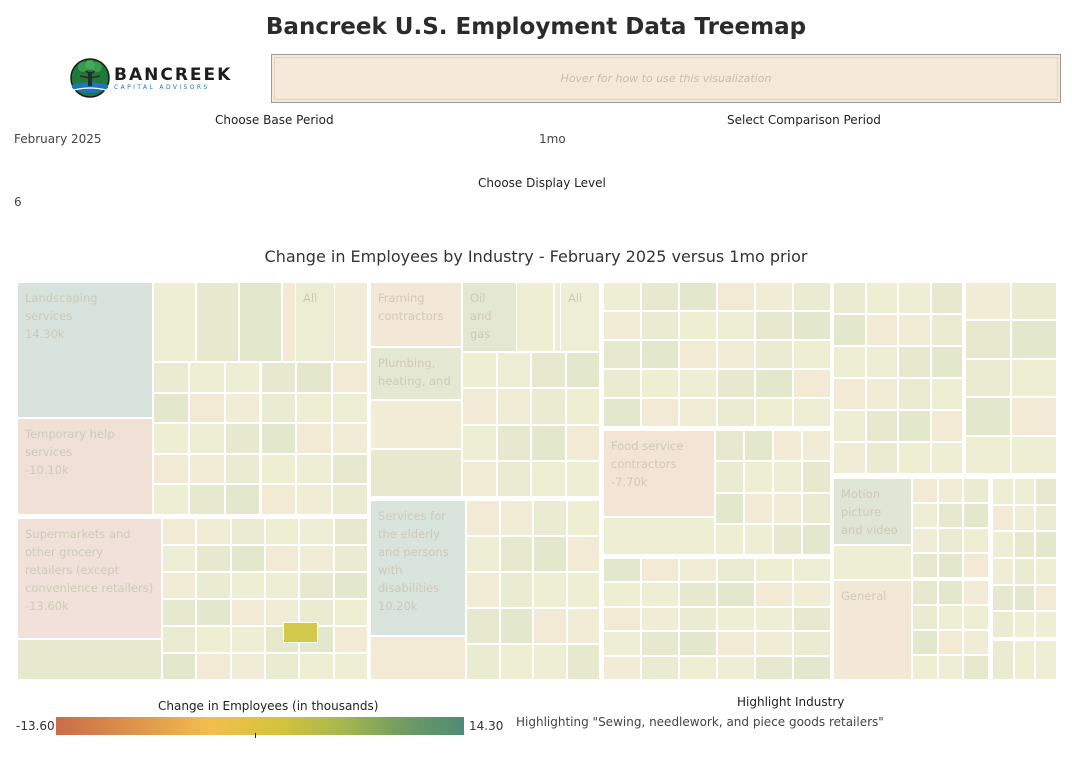 The height and width of the screenshot is (772, 1072). Describe the element at coordinates (872, 630) in the screenshot. I see `treemap-labeled-cell: General` at that location.